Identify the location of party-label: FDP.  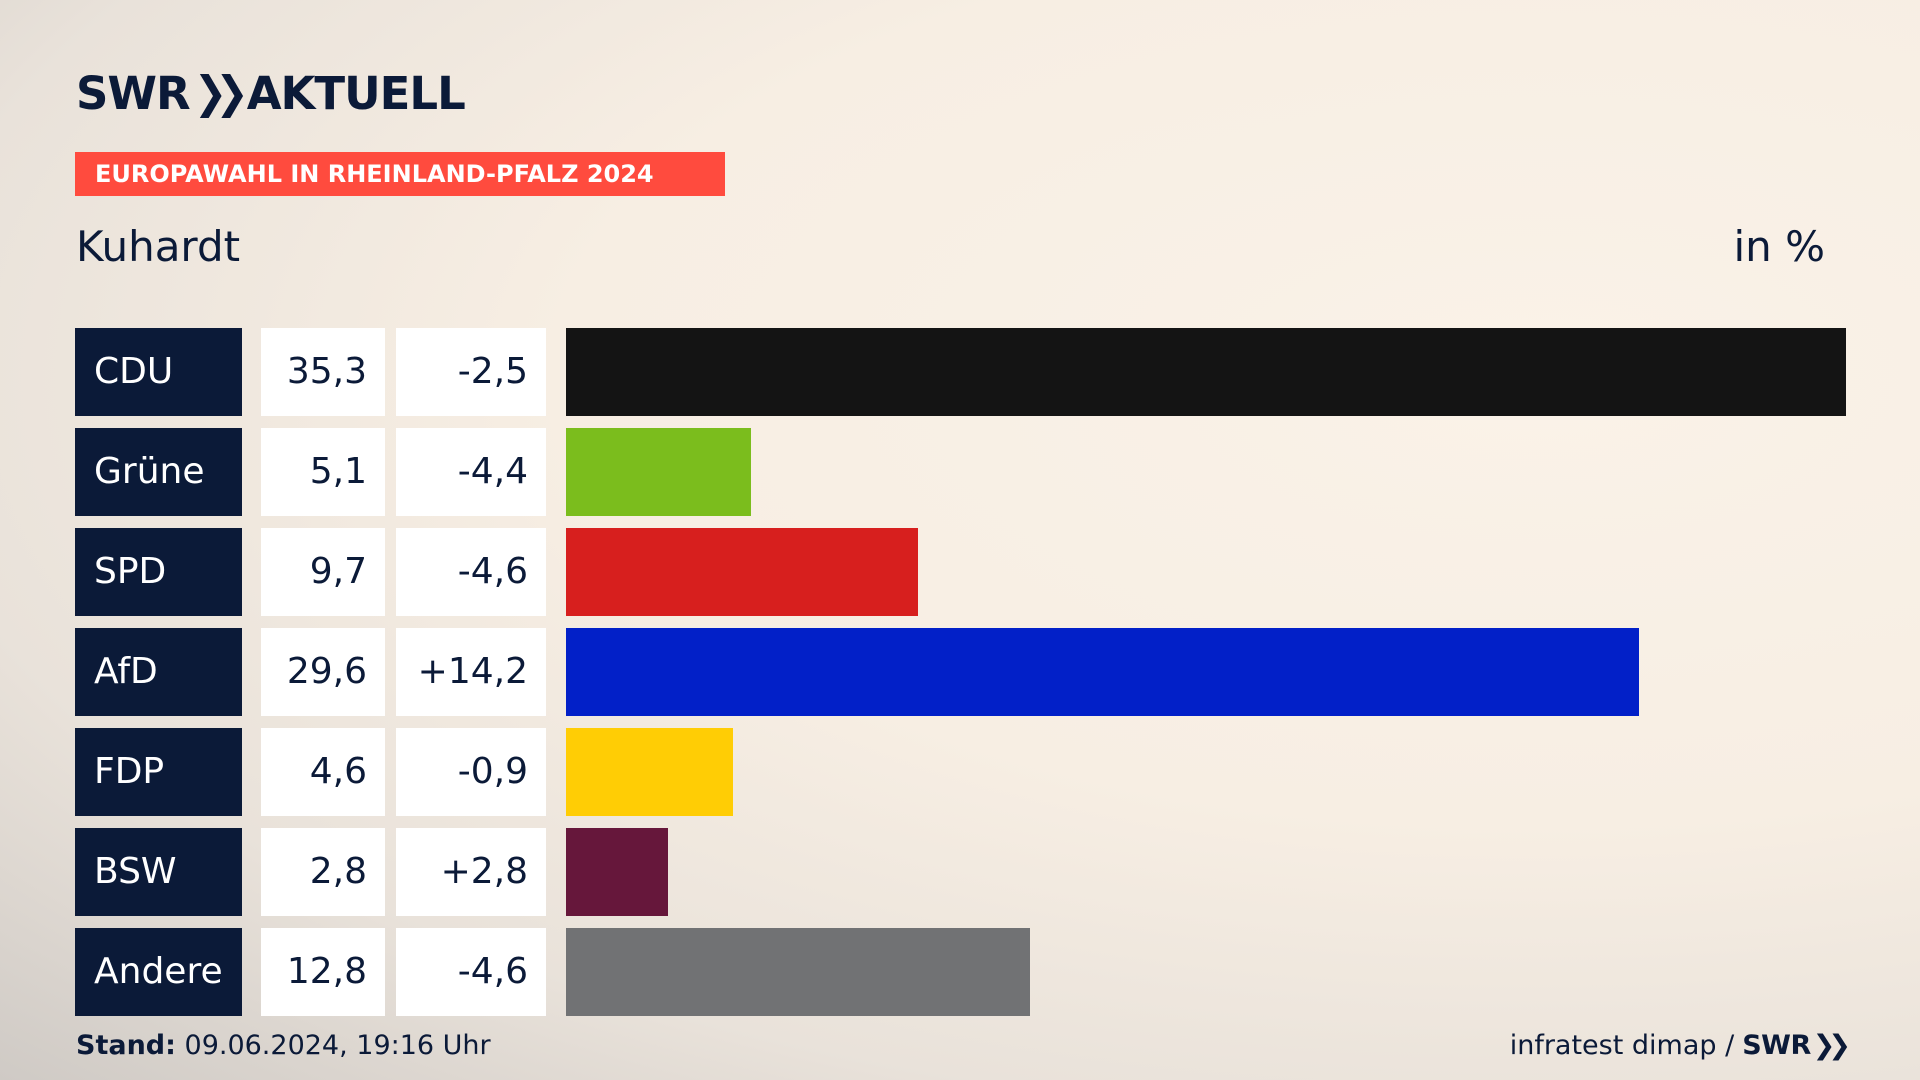
(158, 772).